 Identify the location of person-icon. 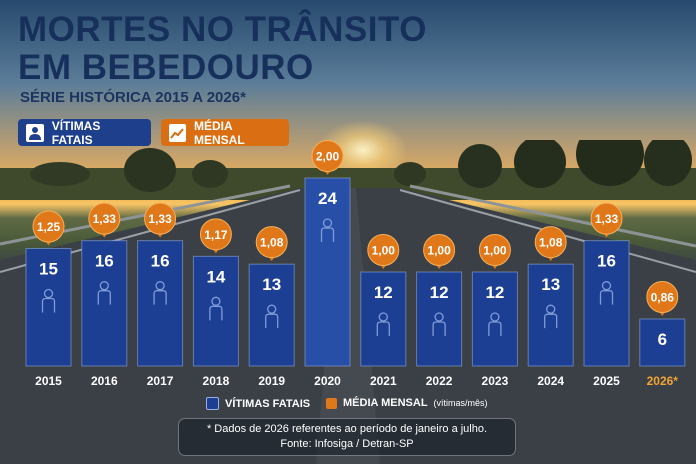
(35, 132).